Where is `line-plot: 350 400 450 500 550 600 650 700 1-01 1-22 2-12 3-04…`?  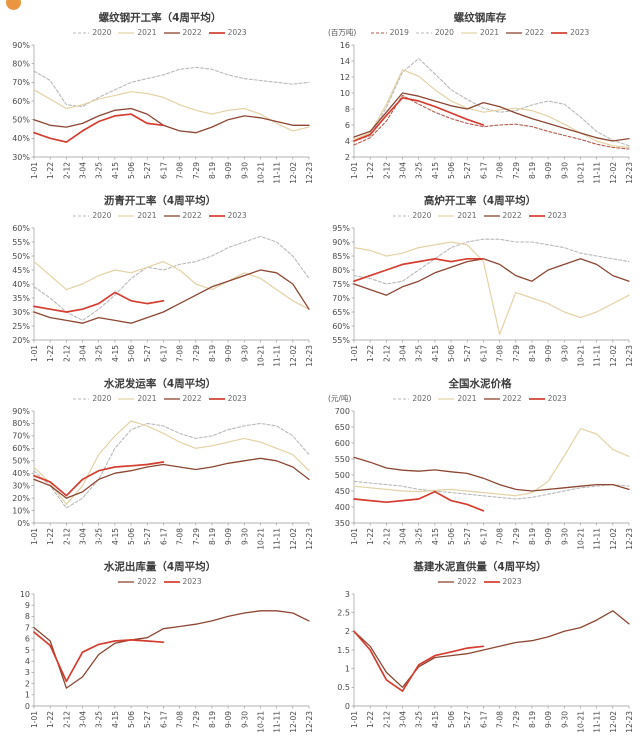 line-plot: 350 400 450 500 550 600 650 700 1-01 1-22 2-12 3-04… is located at coordinates (484, 478).